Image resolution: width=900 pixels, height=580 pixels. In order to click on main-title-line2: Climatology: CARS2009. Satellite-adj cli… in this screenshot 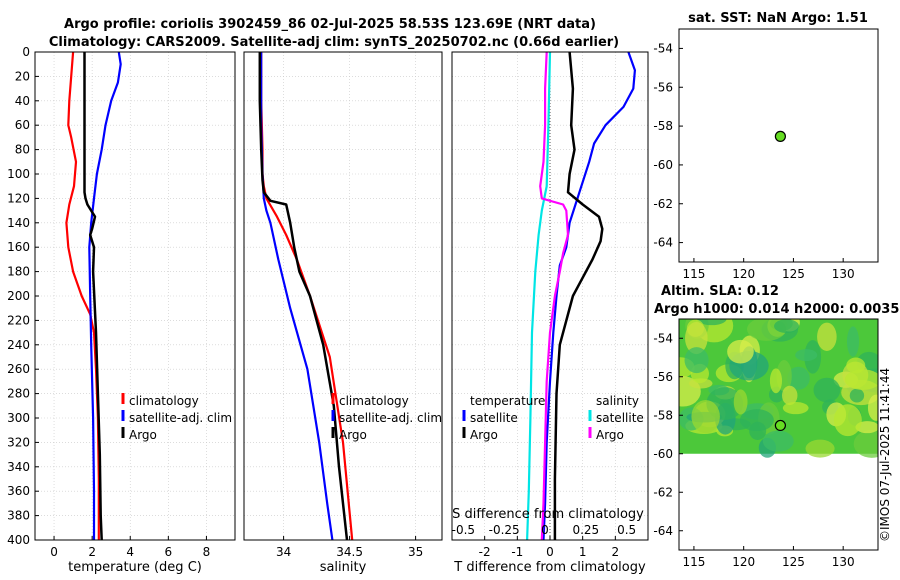, I will do `click(334, 42)`.